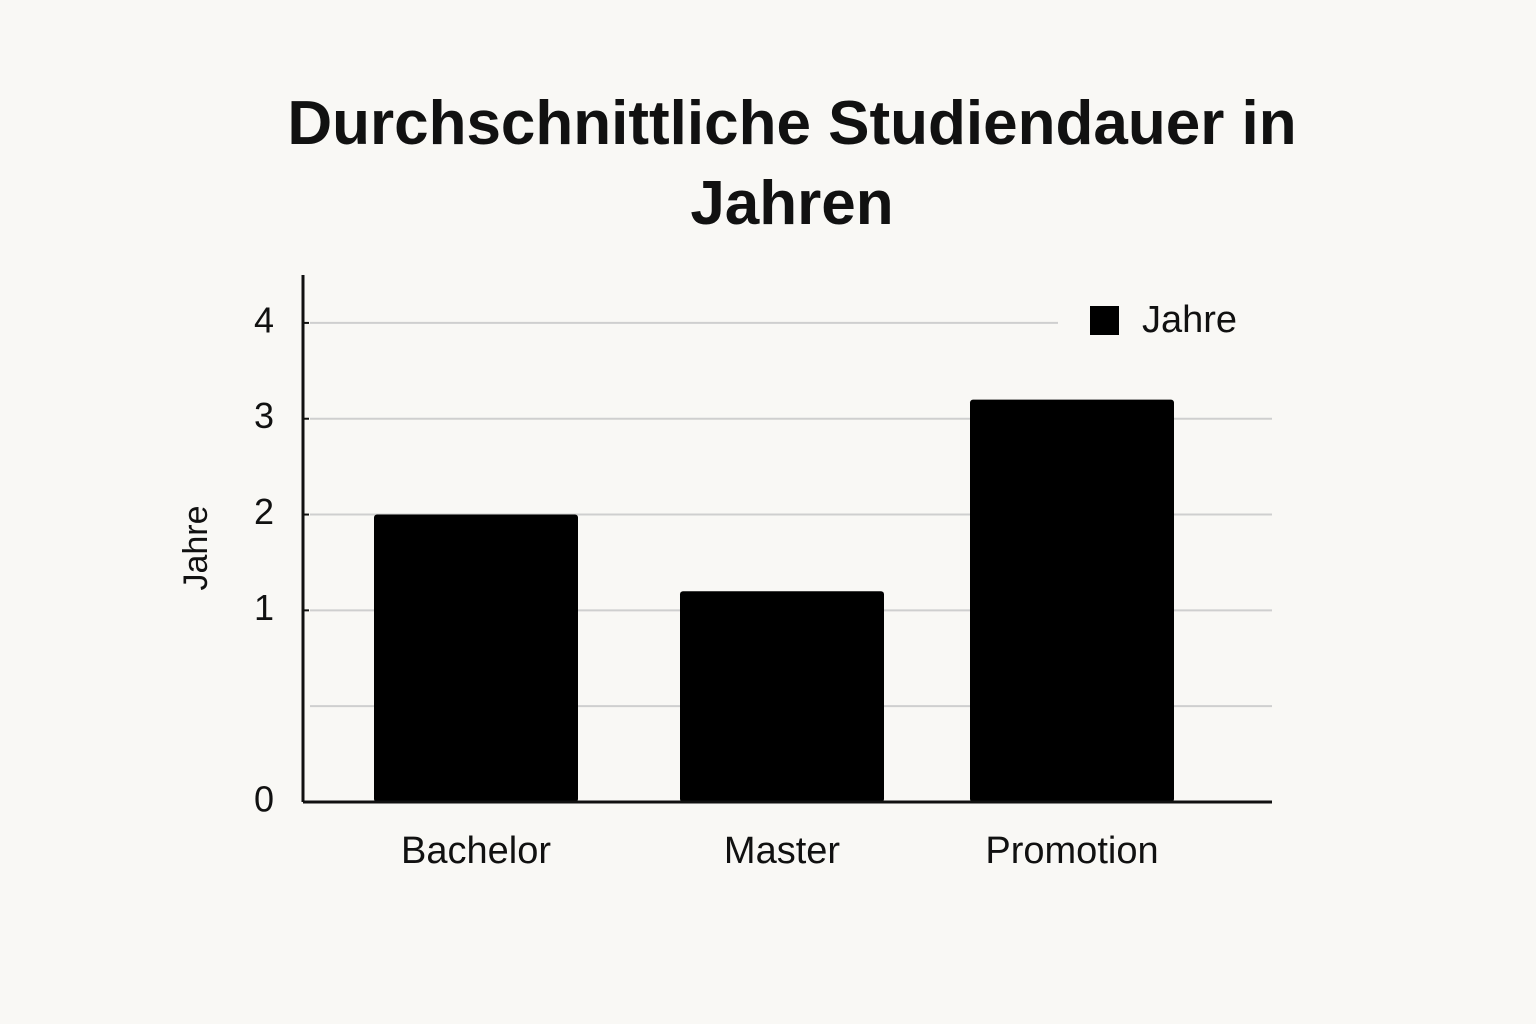 The height and width of the screenshot is (1024, 1536). What do you see at coordinates (792, 163) in the screenshot?
I see `chart-title: Durchschnittliche Studiendauer in Jahren` at bounding box center [792, 163].